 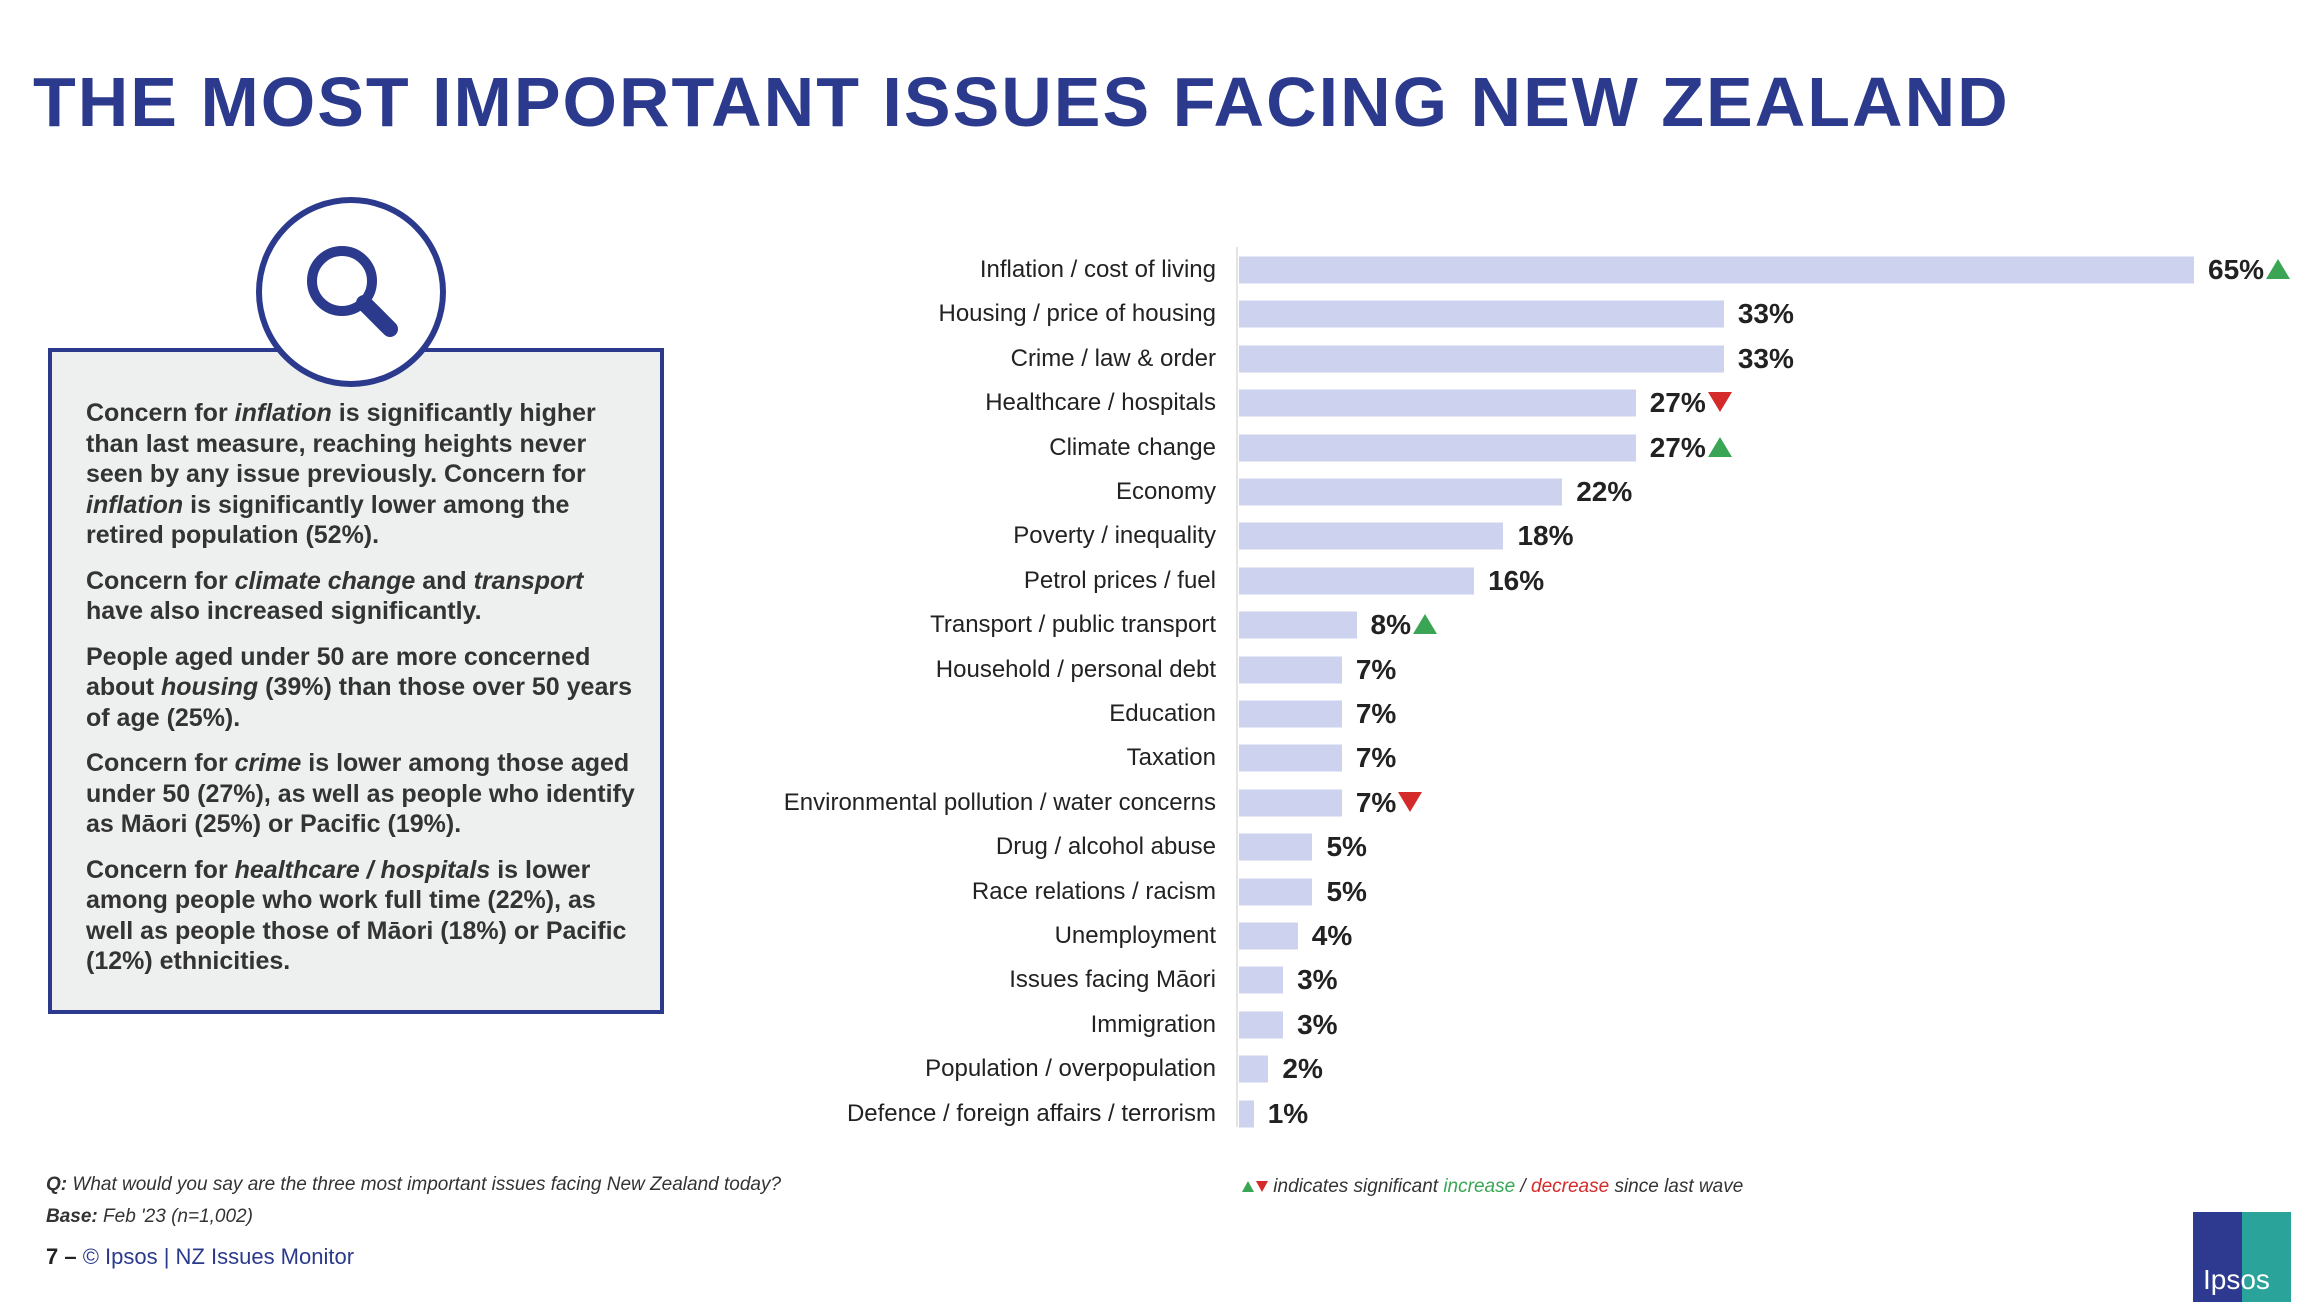 I want to click on source-text: © Ipsos | NZ Issues Monitor, so click(x=215, y=1256).